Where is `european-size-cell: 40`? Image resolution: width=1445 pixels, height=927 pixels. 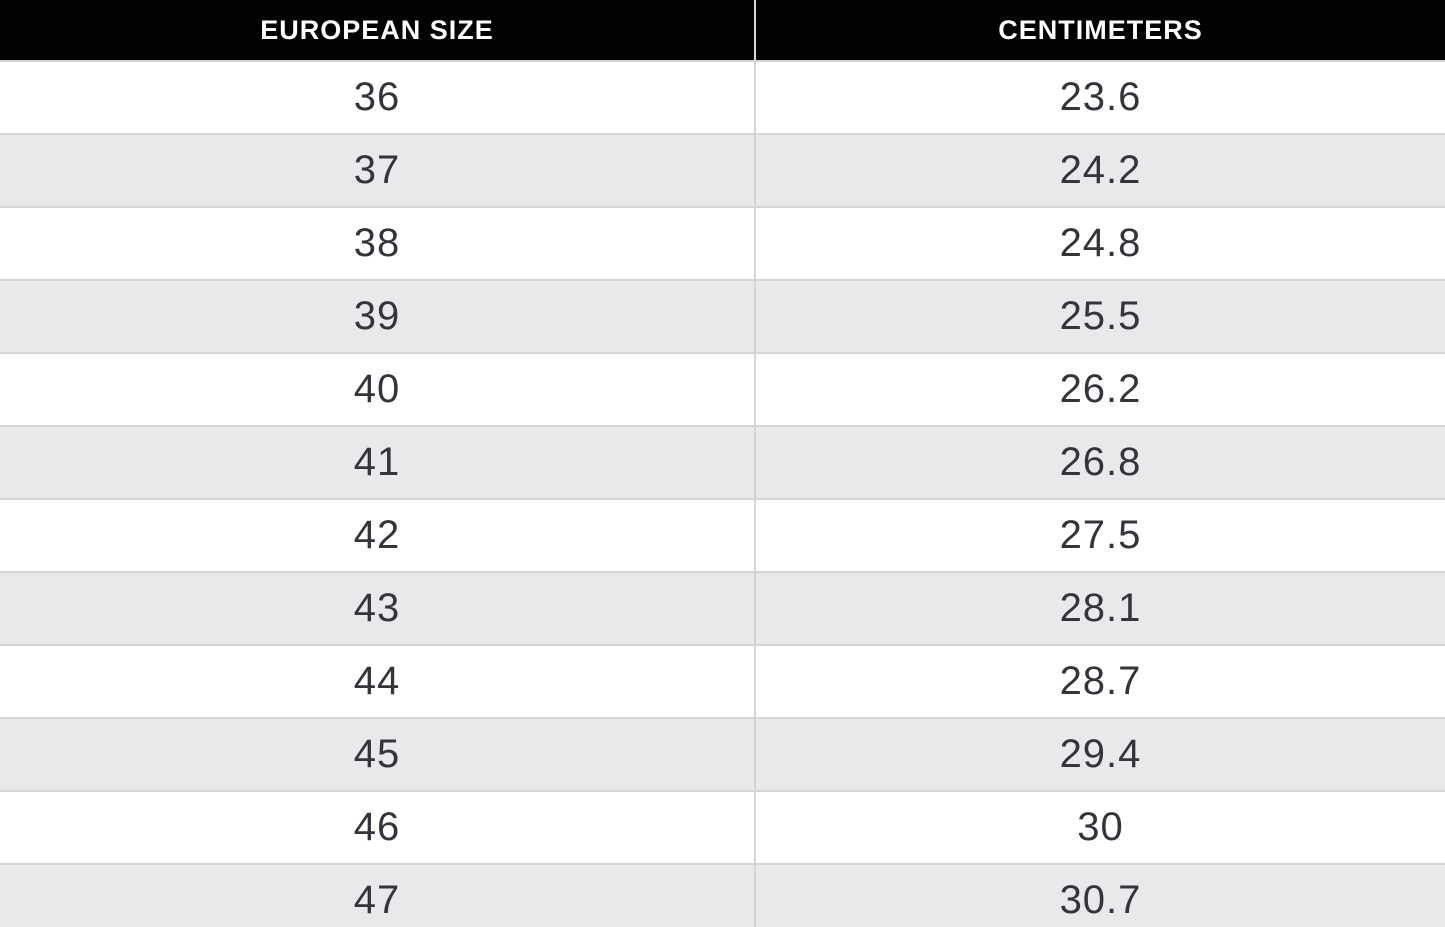
european-size-cell: 40 is located at coordinates (378, 389).